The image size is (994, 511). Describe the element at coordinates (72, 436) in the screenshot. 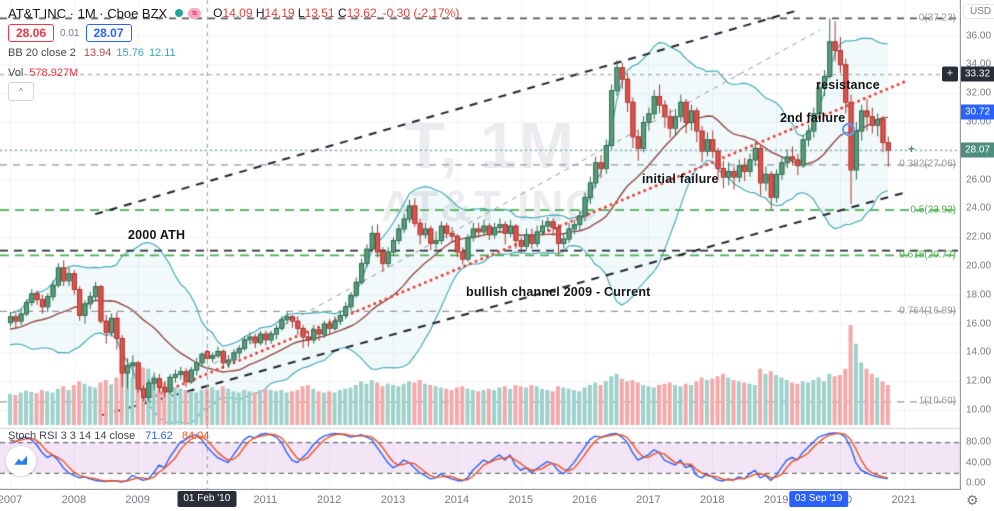

I see `stoch-label: Stoch RSI 3 3 14 14 close` at that location.